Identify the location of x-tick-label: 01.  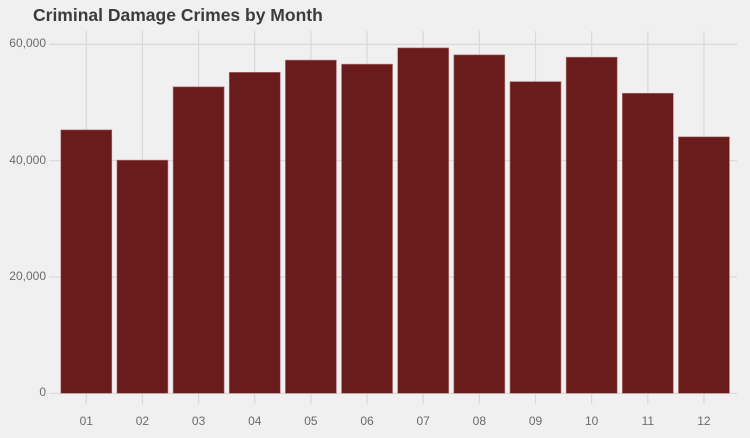
(86, 421).